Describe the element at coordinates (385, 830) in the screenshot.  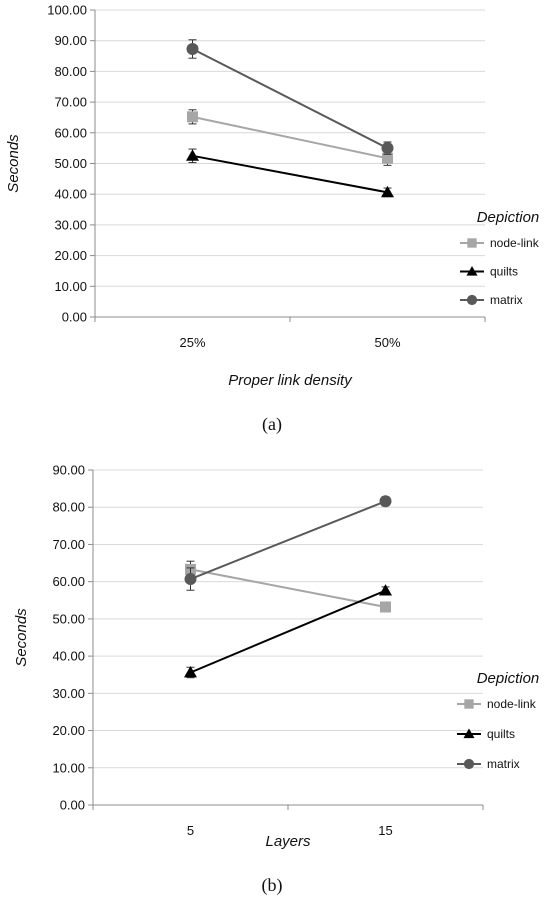
I see `x-tick-label: 15` at that location.